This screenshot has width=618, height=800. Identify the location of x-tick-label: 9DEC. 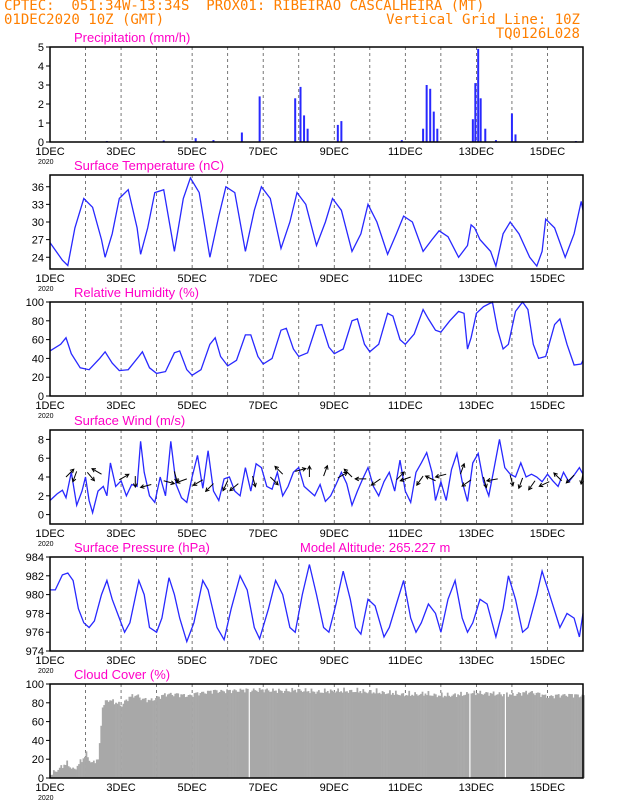
(334, 661).